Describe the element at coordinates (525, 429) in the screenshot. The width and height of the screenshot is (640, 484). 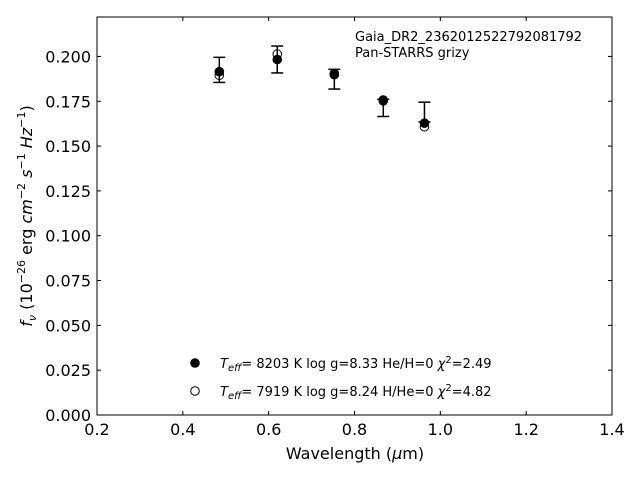
I see `x-tick-label: 1.2` at that location.